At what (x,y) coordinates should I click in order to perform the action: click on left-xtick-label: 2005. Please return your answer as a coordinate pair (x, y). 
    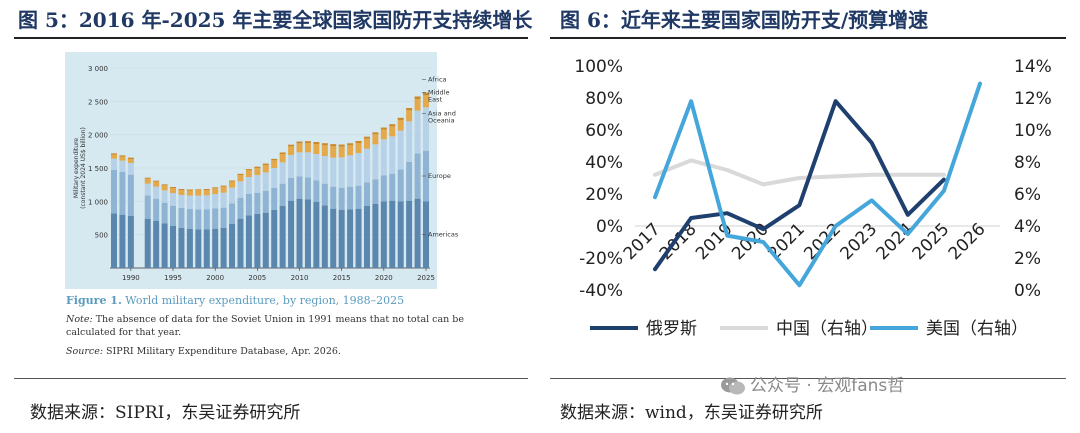
    Looking at the image, I should click on (257, 278).